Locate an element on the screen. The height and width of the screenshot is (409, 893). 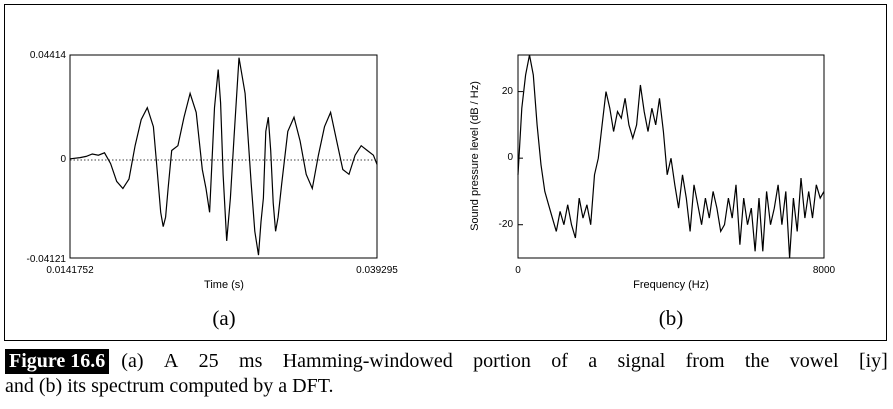
caption-word: a is located at coordinates (593, 361).